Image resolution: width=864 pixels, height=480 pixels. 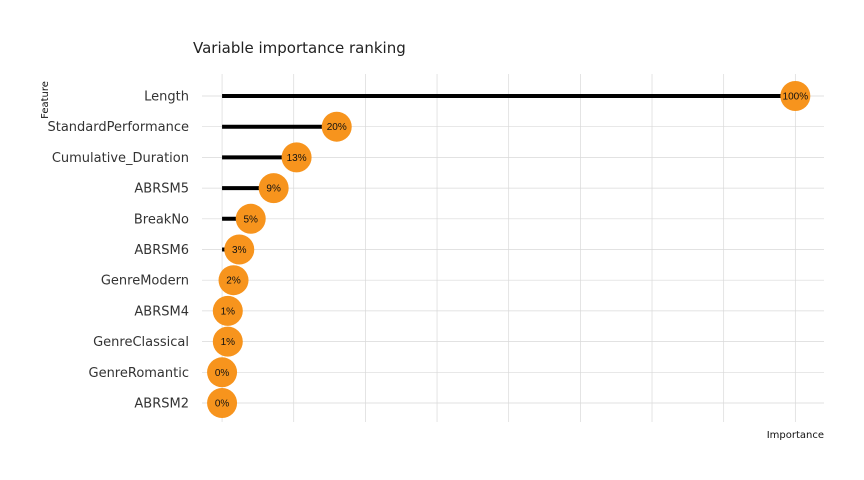 What do you see at coordinates (166, 97) in the screenshot?
I see `y-tick-label: Length` at bounding box center [166, 97].